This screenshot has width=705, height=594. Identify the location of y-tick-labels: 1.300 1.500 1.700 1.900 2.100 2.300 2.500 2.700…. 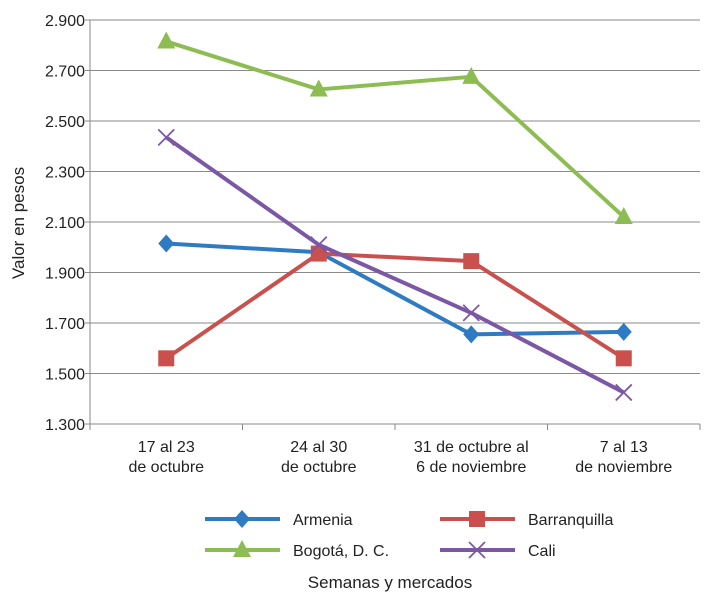
(65, 223).